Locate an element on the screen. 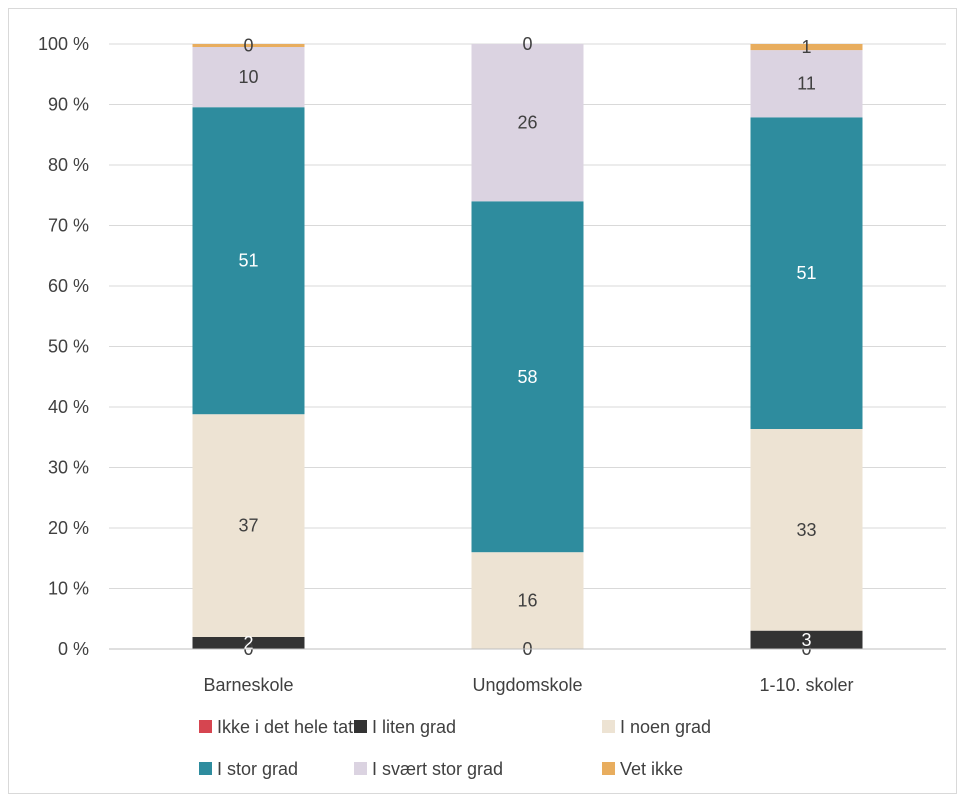 This screenshot has width=966, height=803. data-label-i-noen-grad: 16 is located at coordinates (527, 601).